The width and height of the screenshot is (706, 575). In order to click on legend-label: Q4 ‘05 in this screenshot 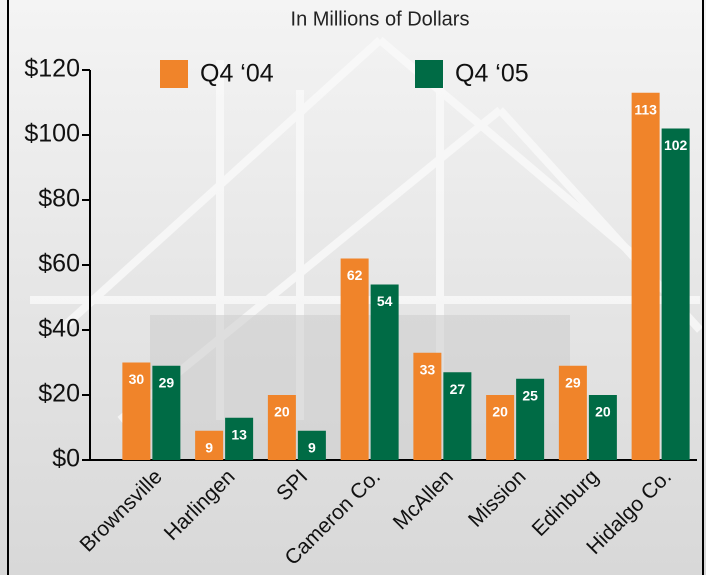, I will do `click(492, 74)`.